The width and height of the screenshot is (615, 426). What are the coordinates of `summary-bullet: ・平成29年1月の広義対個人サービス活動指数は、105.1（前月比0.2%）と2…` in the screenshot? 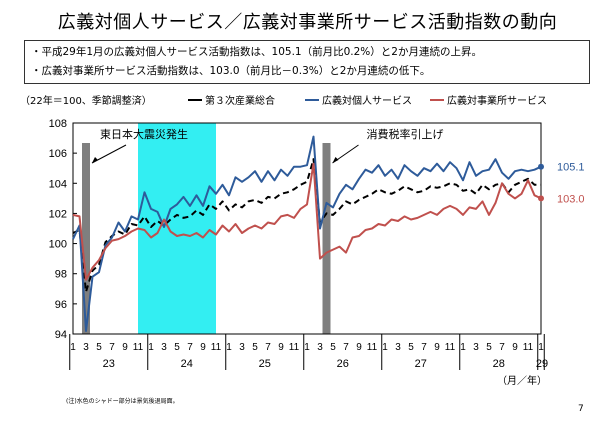 It's located at (256, 52).